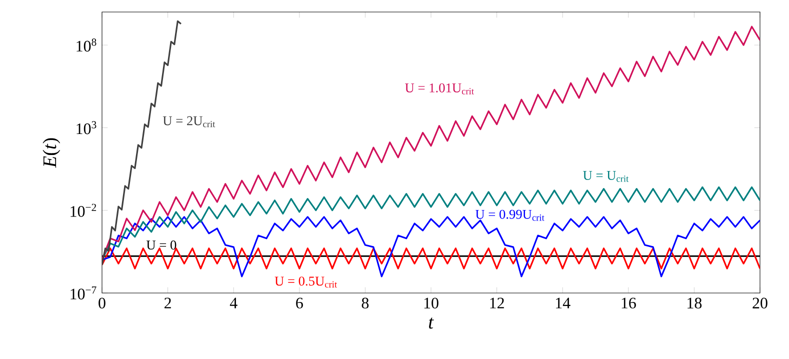 Image resolution: width=789 pixels, height=359 pixels. Describe the element at coordinates (83, 210) in the screenshot. I see `y-tick-label: 10$^{−2}$` at that location.